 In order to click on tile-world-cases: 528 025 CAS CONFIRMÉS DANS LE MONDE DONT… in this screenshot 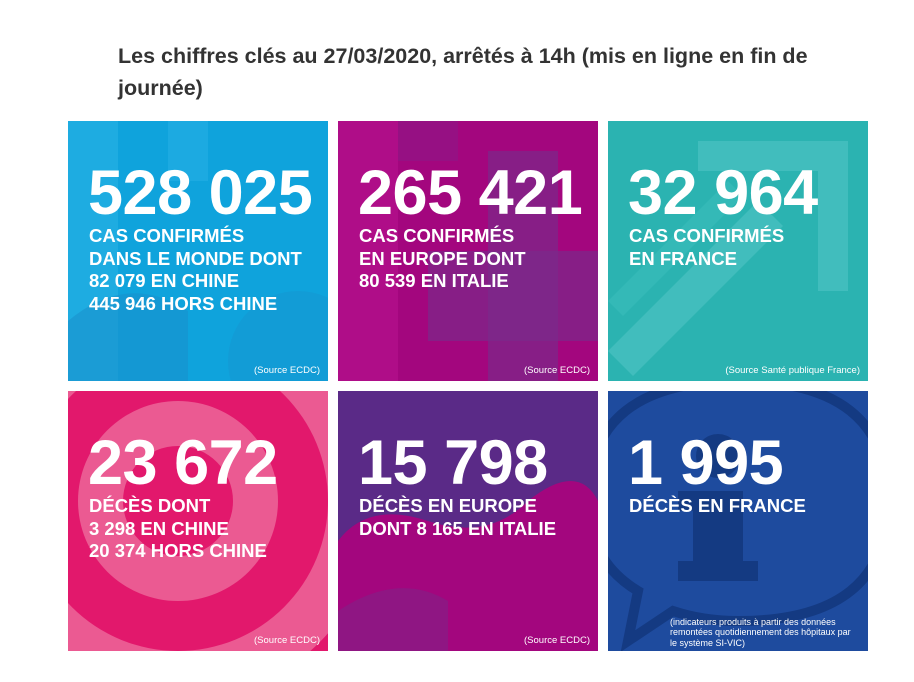, I will do `click(198, 251)`.